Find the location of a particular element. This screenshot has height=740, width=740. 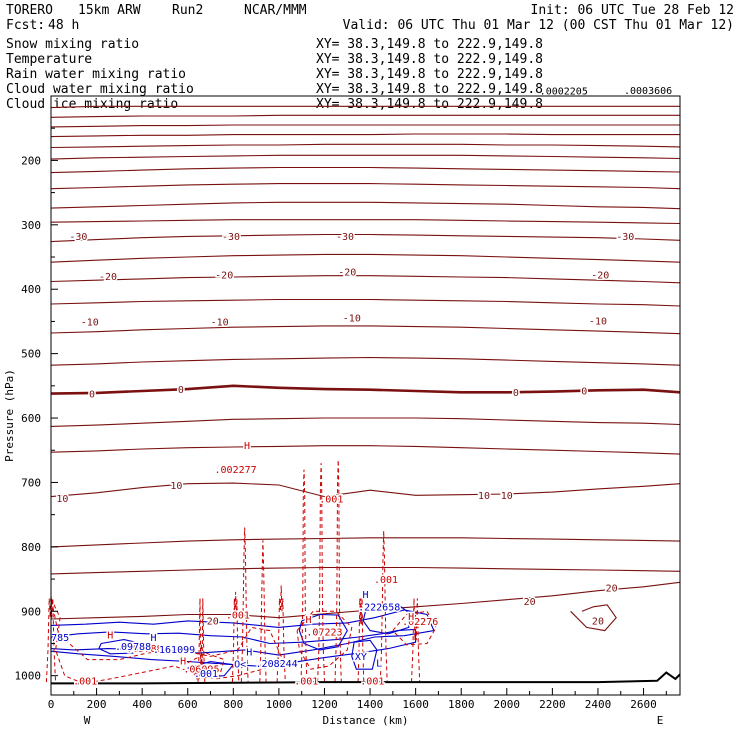

x-tick-label: 1400 is located at coordinates (370, 704).